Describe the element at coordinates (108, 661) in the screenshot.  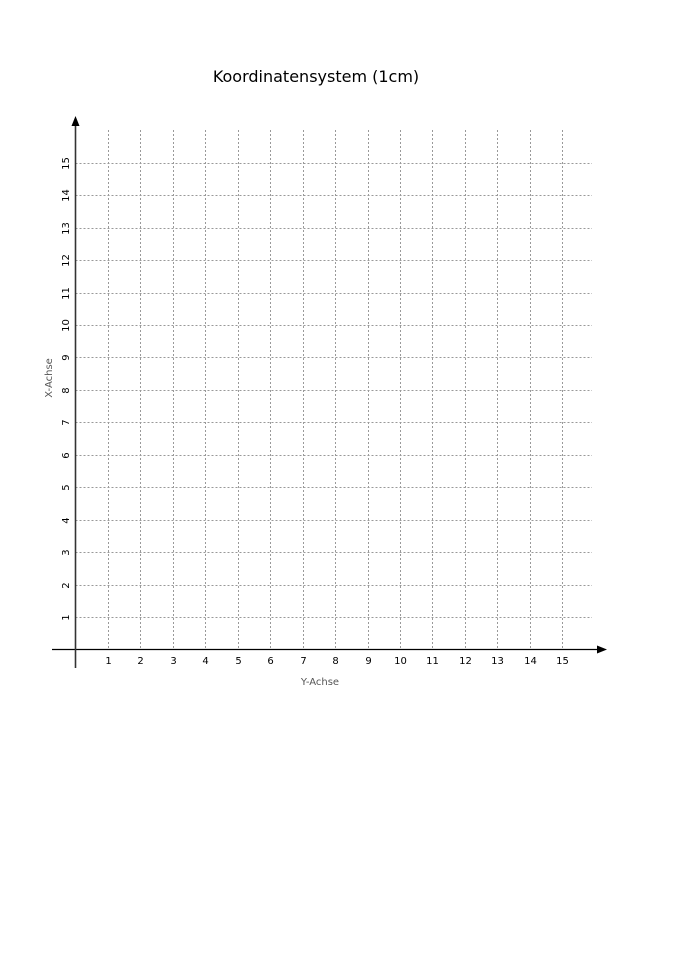
I see `x-tick-label: 1` at that location.